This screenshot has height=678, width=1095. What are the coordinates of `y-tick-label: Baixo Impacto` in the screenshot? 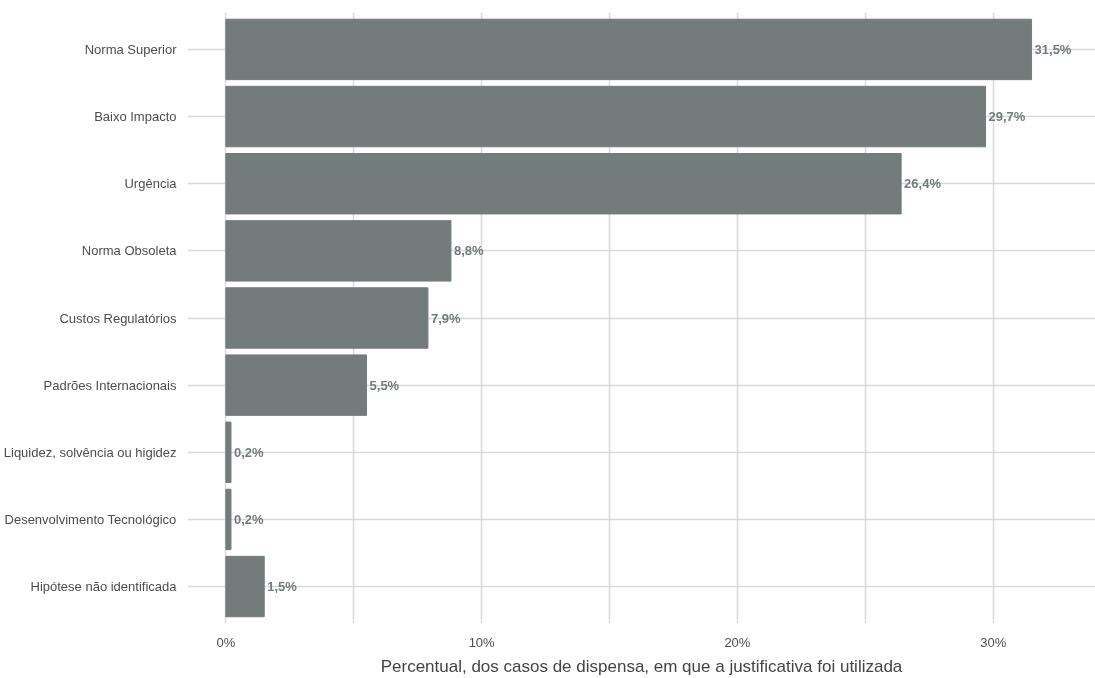 It's located at (135, 117).